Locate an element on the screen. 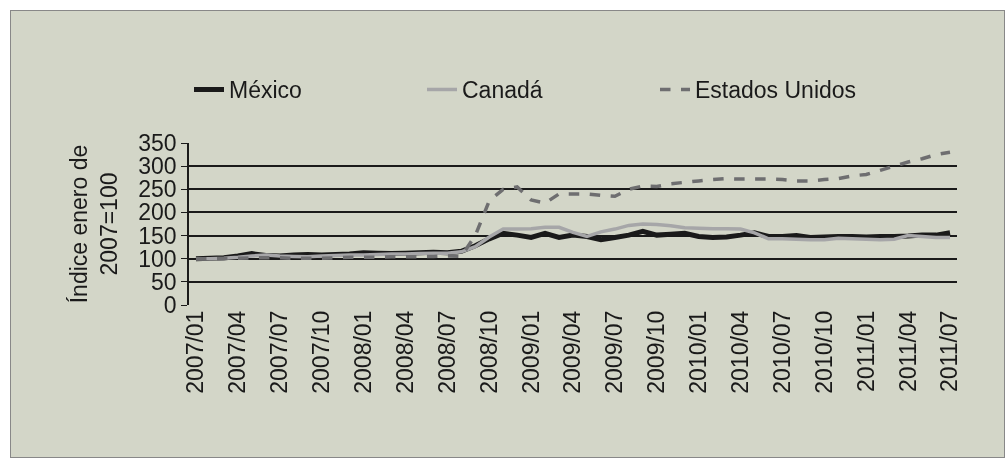  legend-label: Estados Unidos is located at coordinates (776, 90).